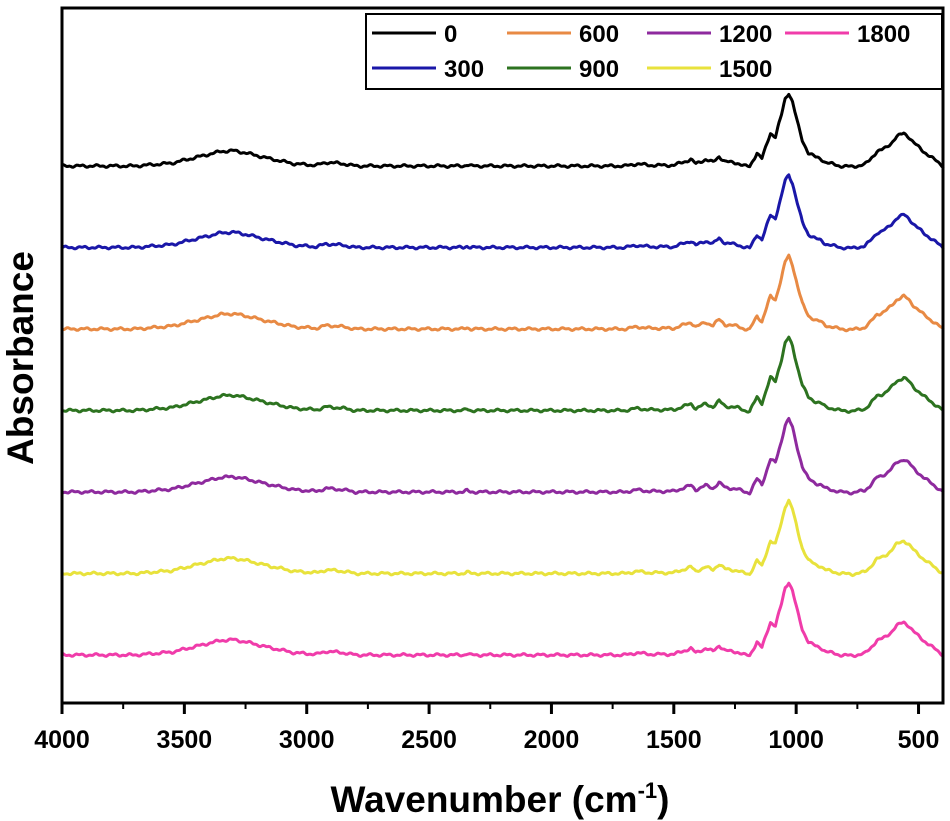  Describe the element at coordinates (185, 740) in the screenshot. I see `x-tick-label-3500: 3500` at that location.